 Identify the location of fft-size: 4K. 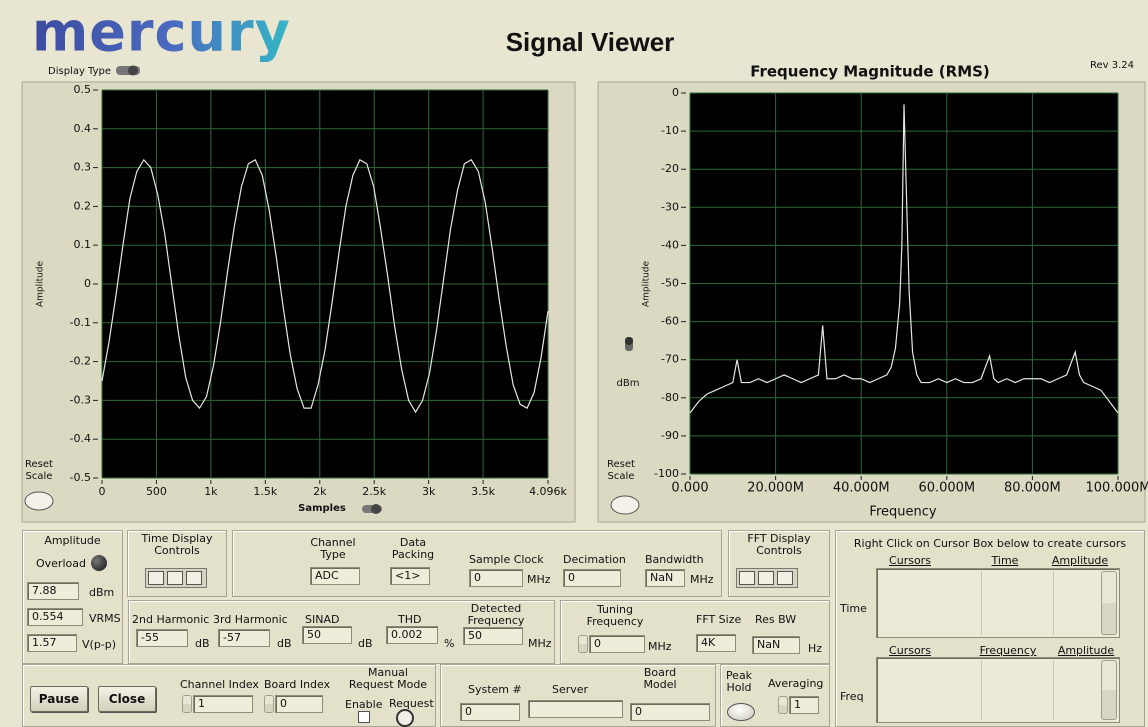
(716, 643).